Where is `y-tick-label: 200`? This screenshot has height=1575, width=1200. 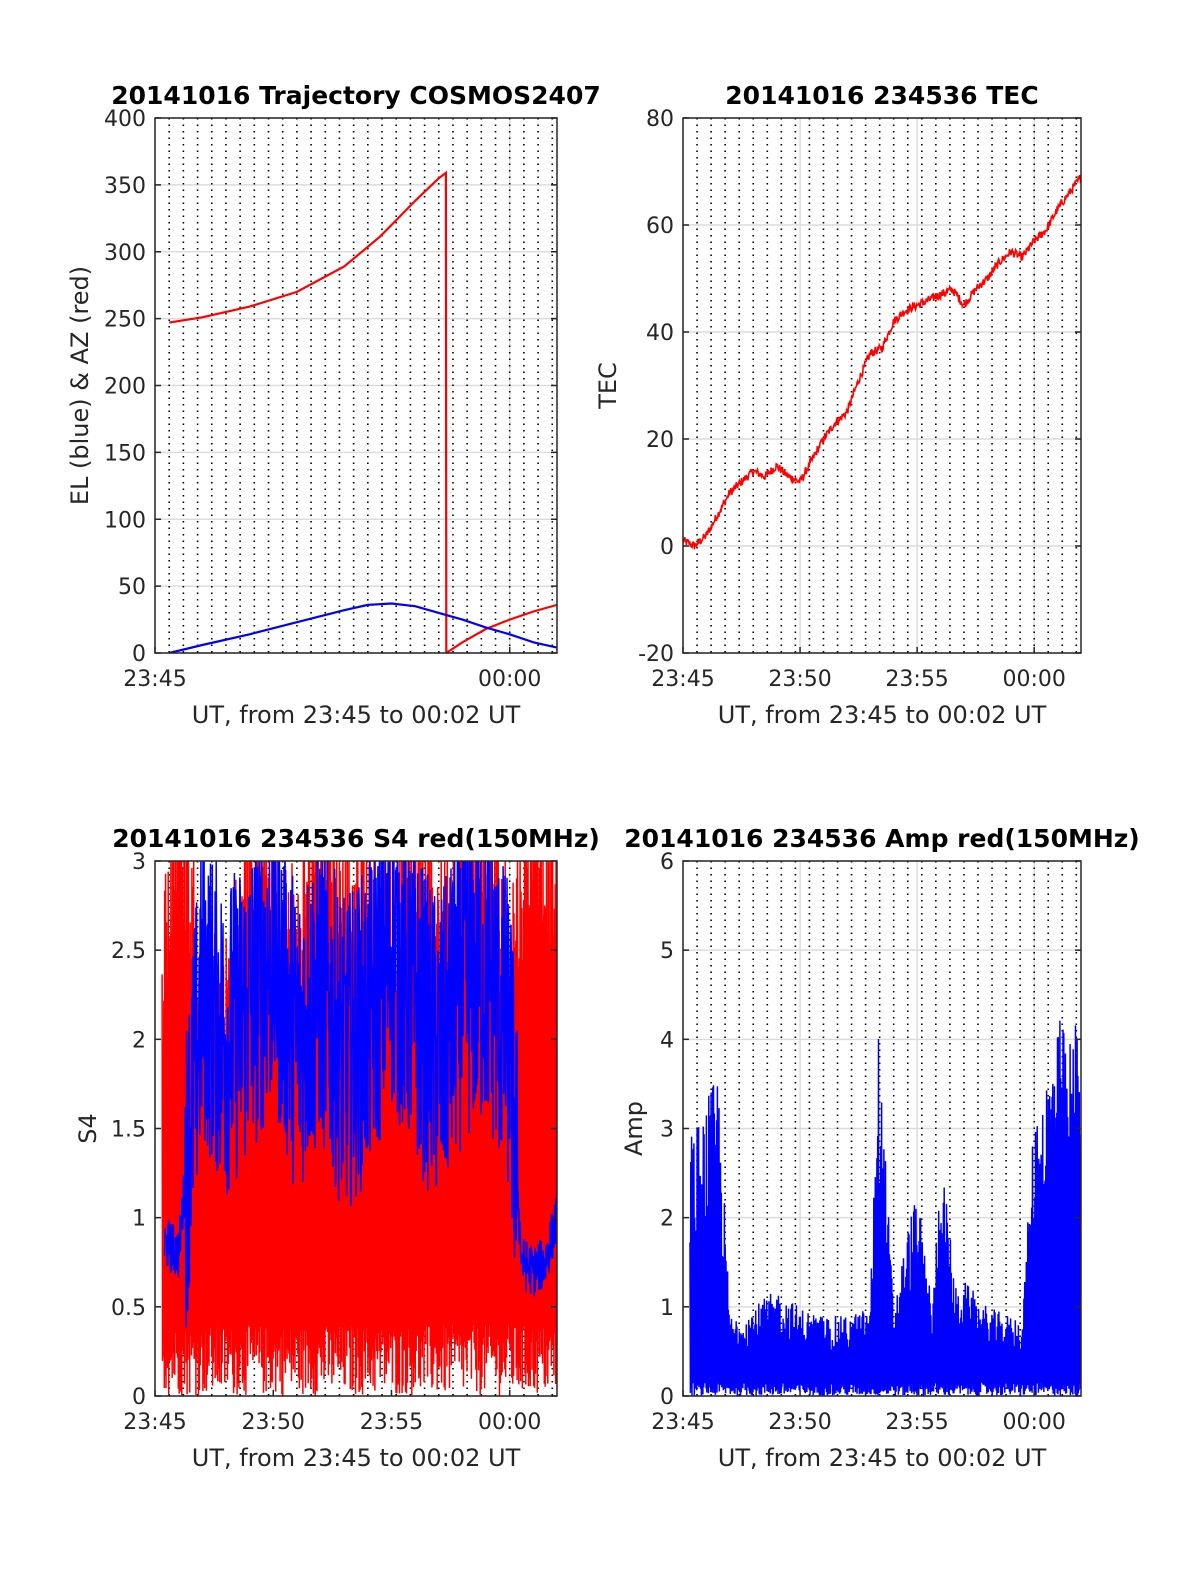 y-tick-label: 200 is located at coordinates (125, 387).